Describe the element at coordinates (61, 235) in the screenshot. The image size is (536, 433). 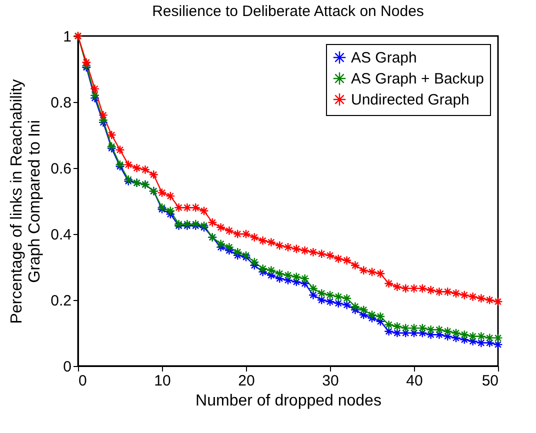
I see `y-tick-label: 0.4` at that location.